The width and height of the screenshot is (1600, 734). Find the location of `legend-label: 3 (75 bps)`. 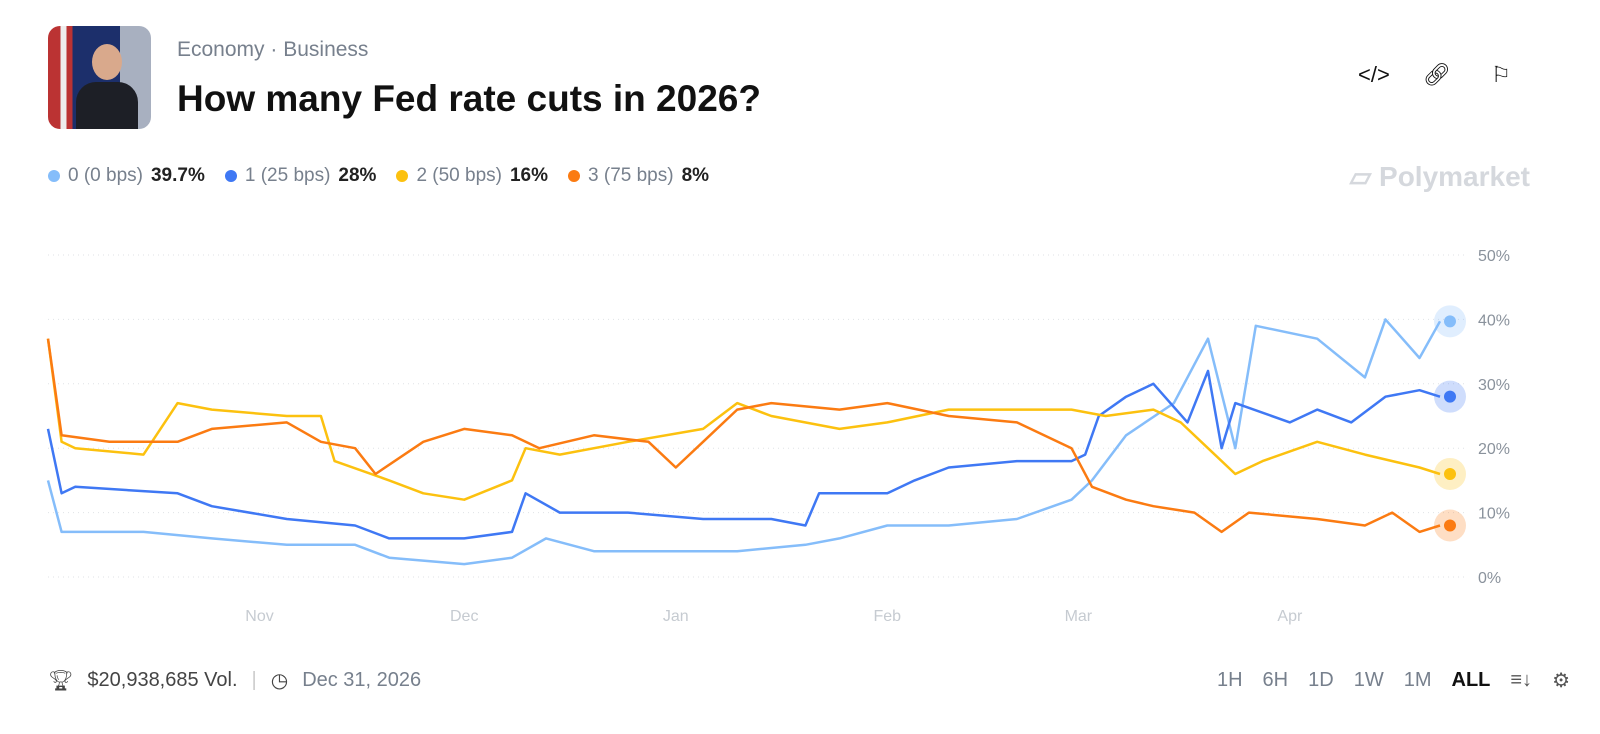

legend-label: 3 (75 bps) is located at coordinates (631, 175).